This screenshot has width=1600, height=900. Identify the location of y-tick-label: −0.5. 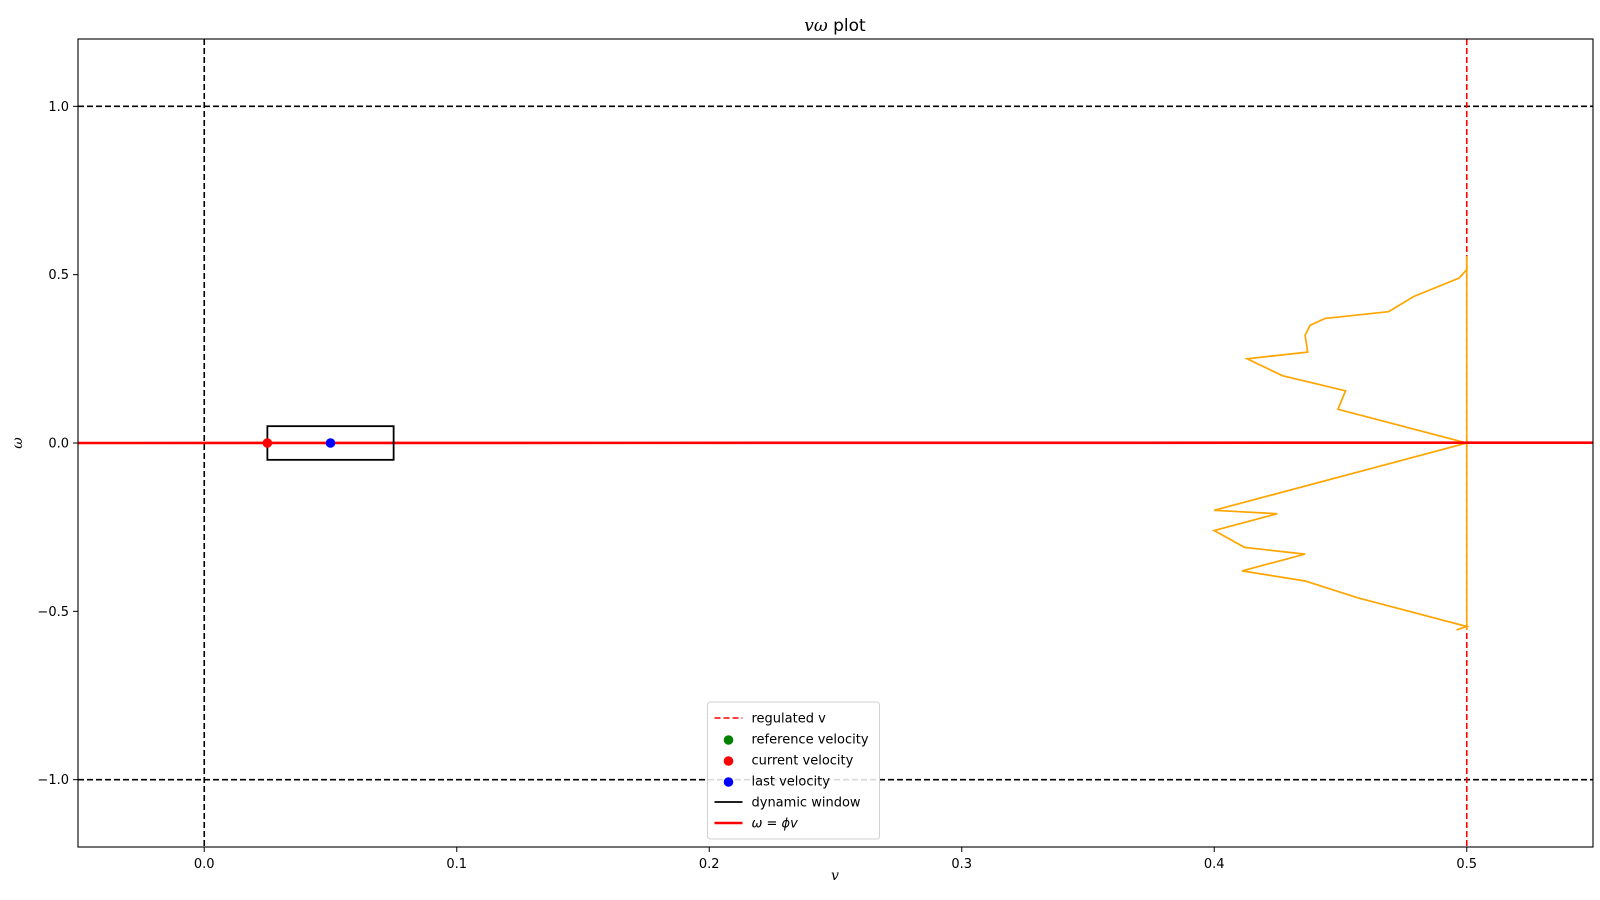
(53, 612).